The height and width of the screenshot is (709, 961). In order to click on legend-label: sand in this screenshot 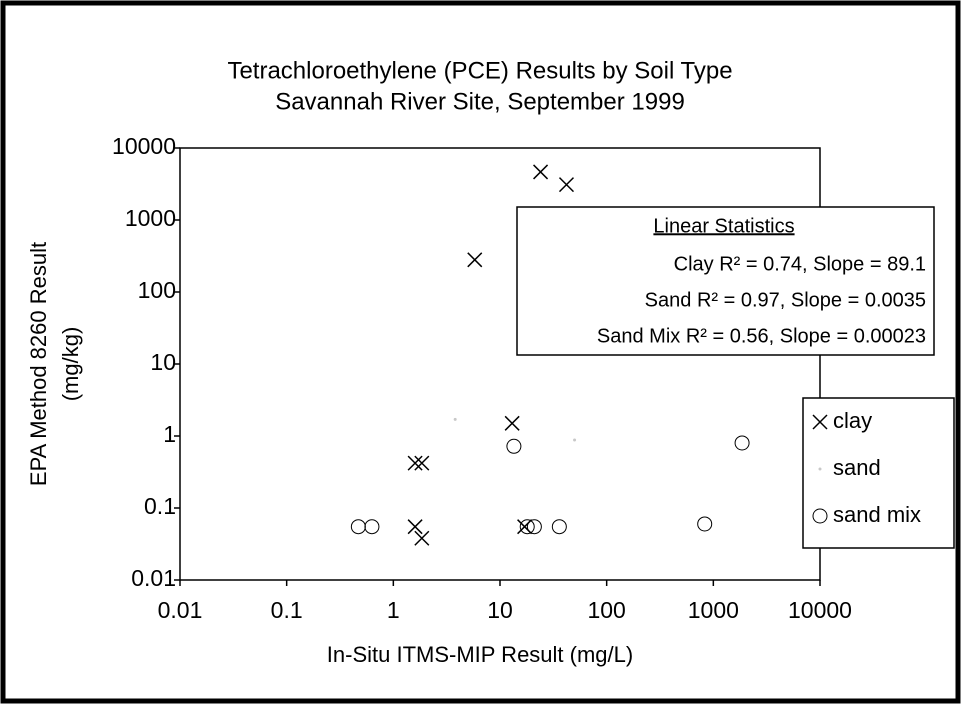, I will do `click(857, 467)`.